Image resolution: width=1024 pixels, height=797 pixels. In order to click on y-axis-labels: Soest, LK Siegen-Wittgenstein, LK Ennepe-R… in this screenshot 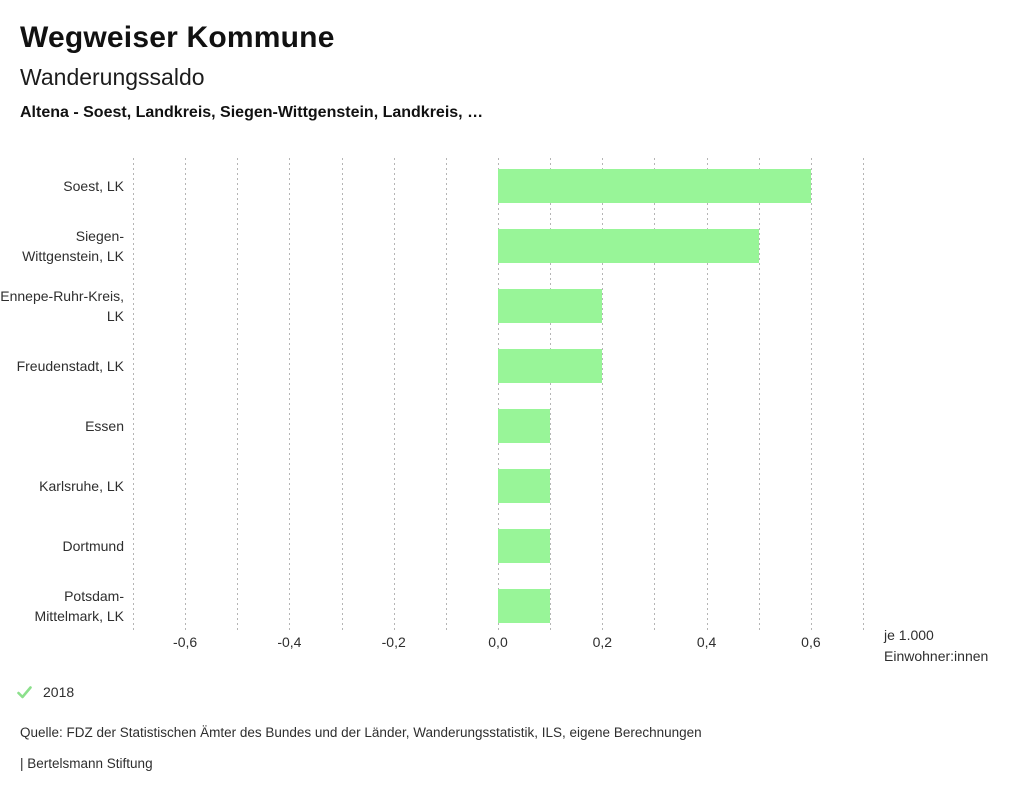, I will do `click(62, 393)`.